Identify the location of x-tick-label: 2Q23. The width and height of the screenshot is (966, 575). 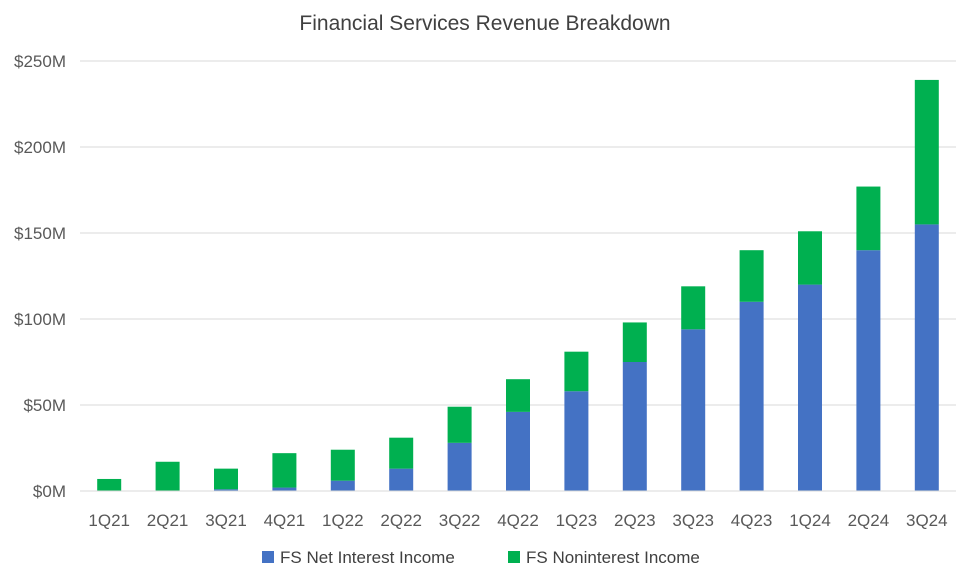
(635, 520).